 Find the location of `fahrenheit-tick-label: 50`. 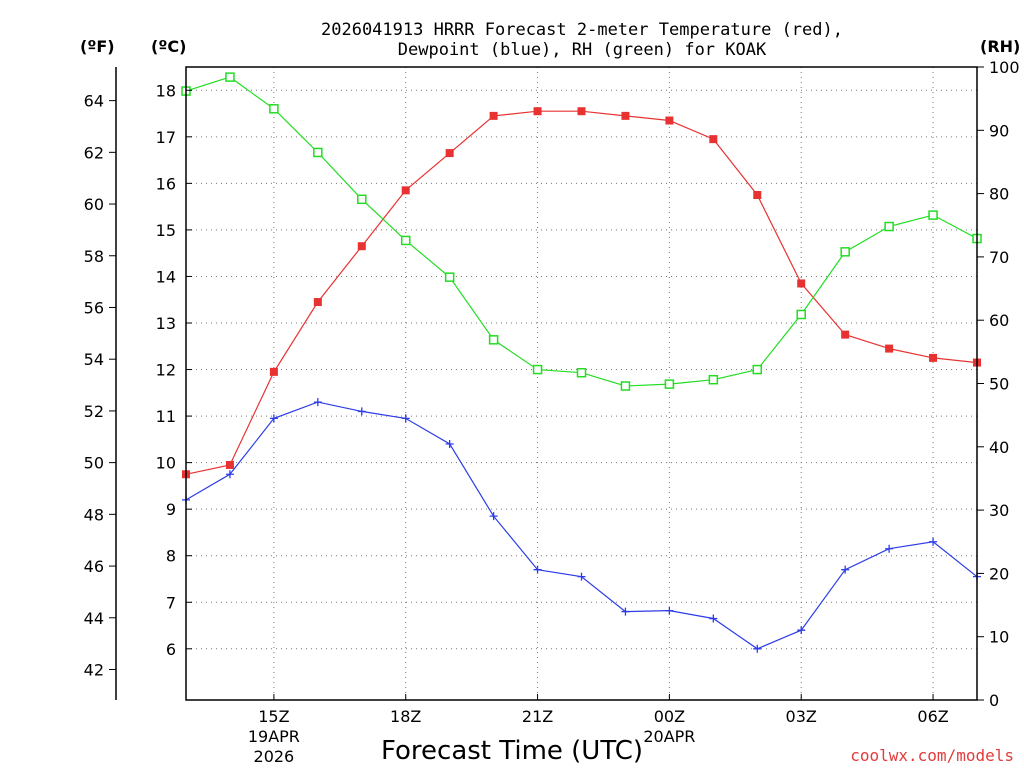

fahrenheit-tick-label: 50 is located at coordinates (94, 463).